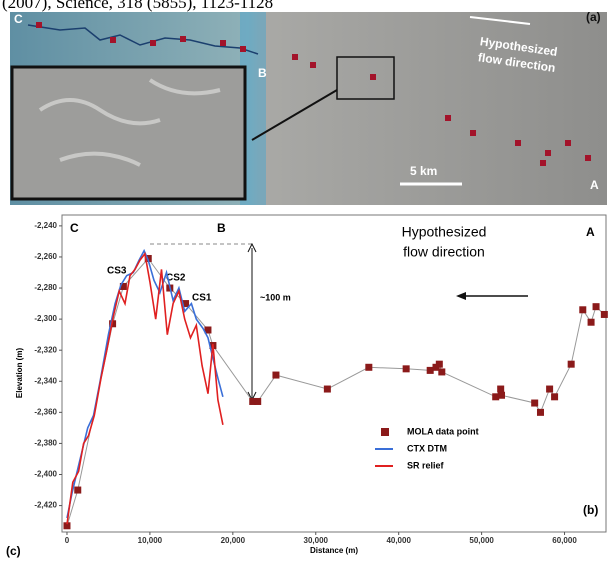 The image size is (616, 573). Describe the element at coordinates (45, 411) in the screenshot. I see `y-tick-label: -2,360` at that location.